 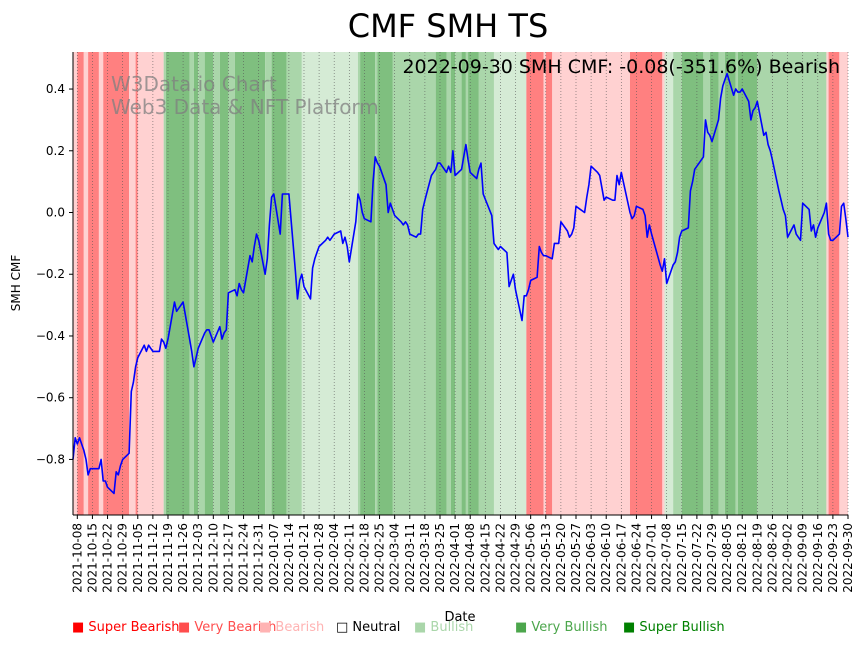 What do you see at coordinates (803, 558) in the screenshot?
I see `x-tick-label: 2022-09-09` at bounding box center [803, 558].